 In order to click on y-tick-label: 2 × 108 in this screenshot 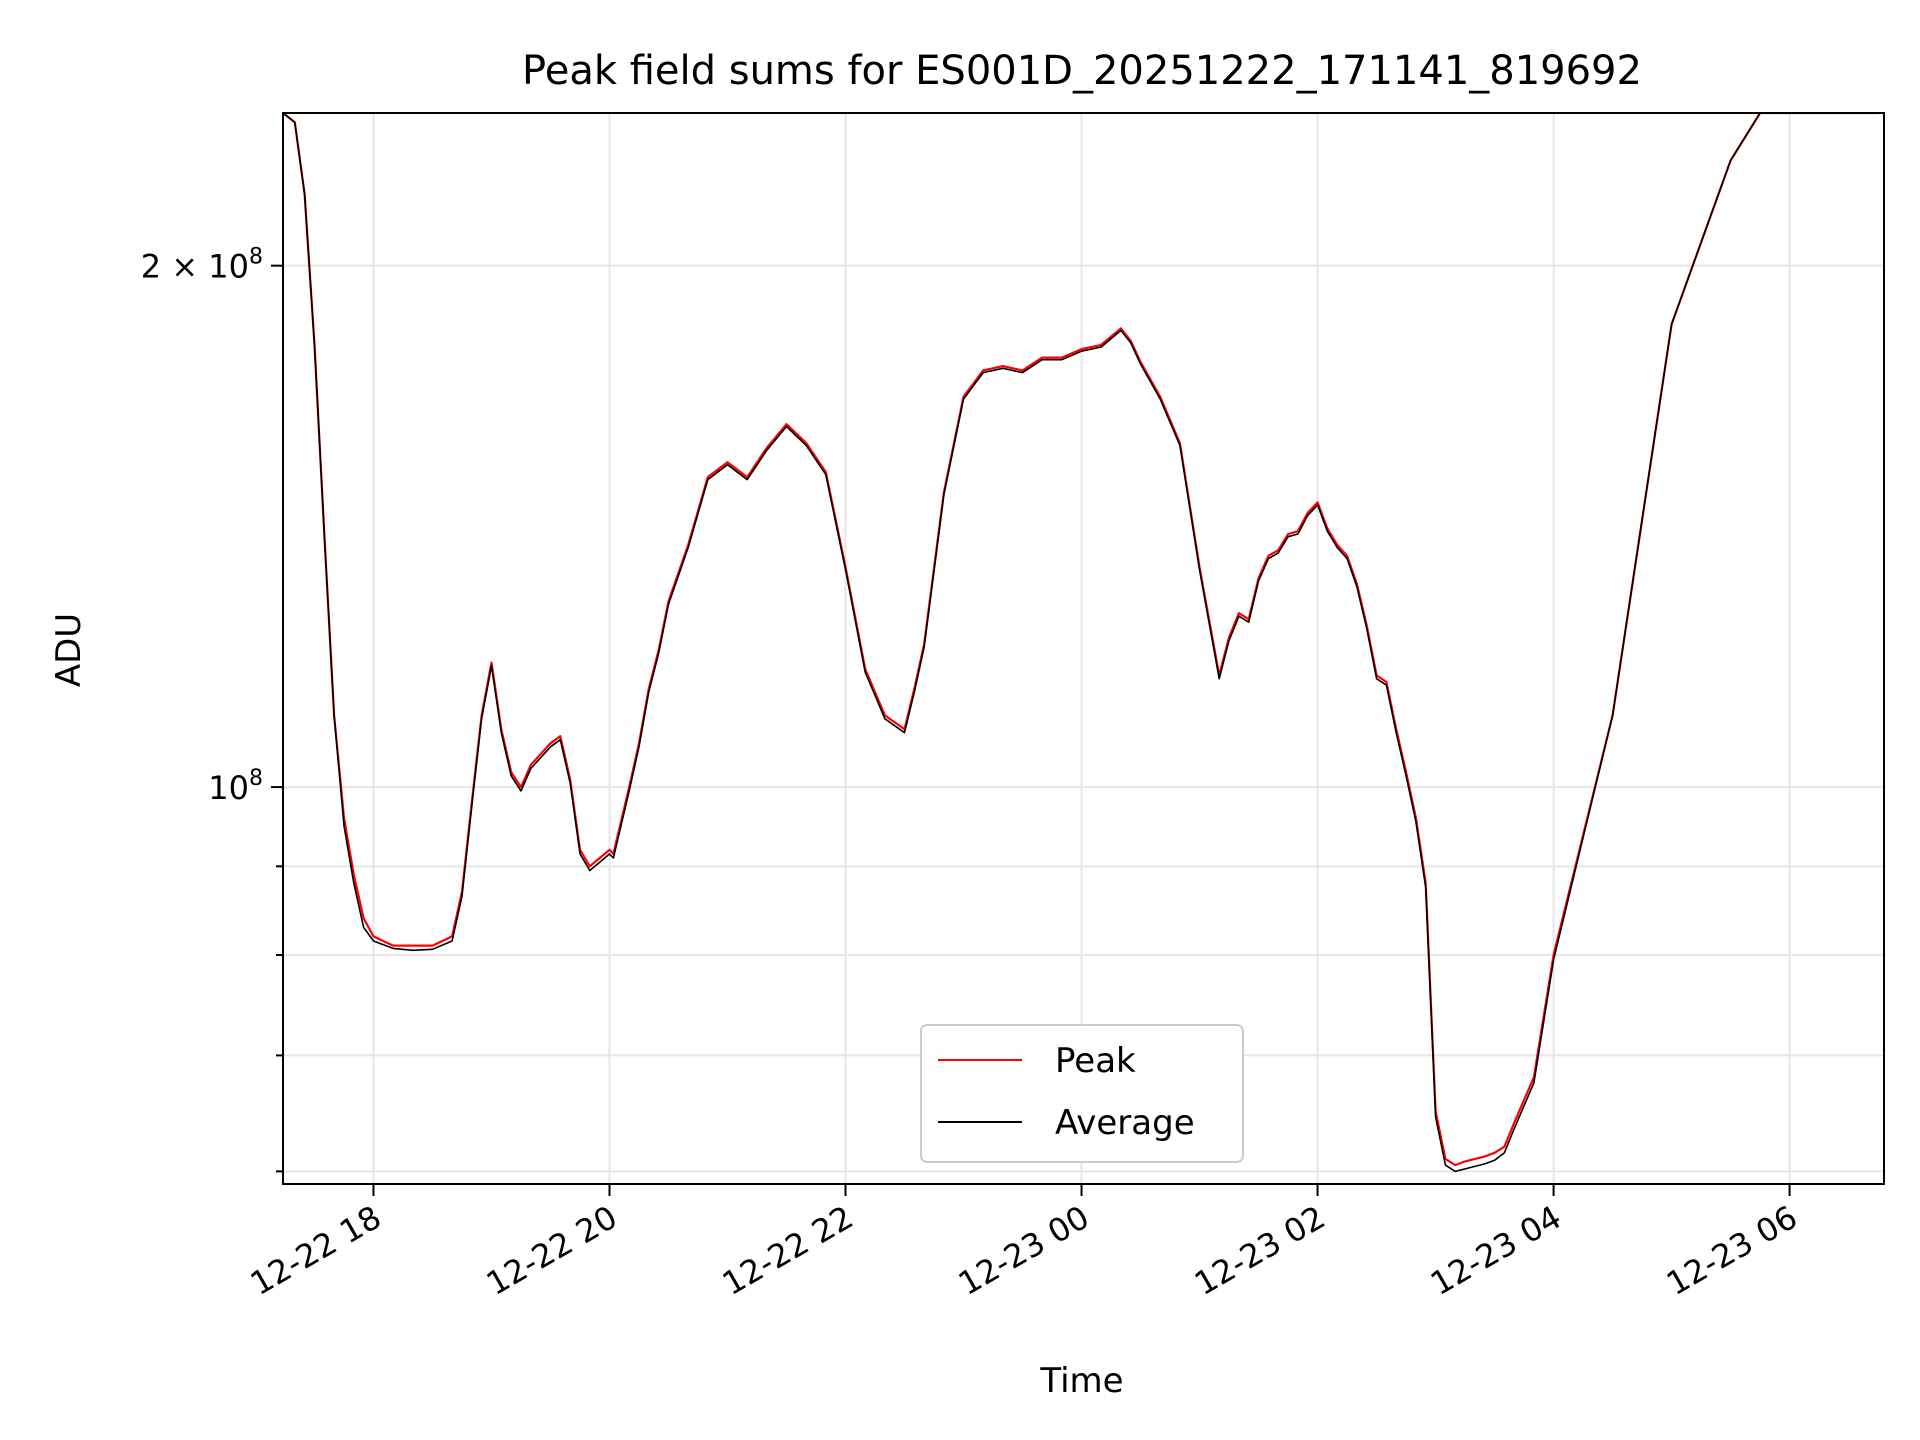, I will do `click(202, 265)`.